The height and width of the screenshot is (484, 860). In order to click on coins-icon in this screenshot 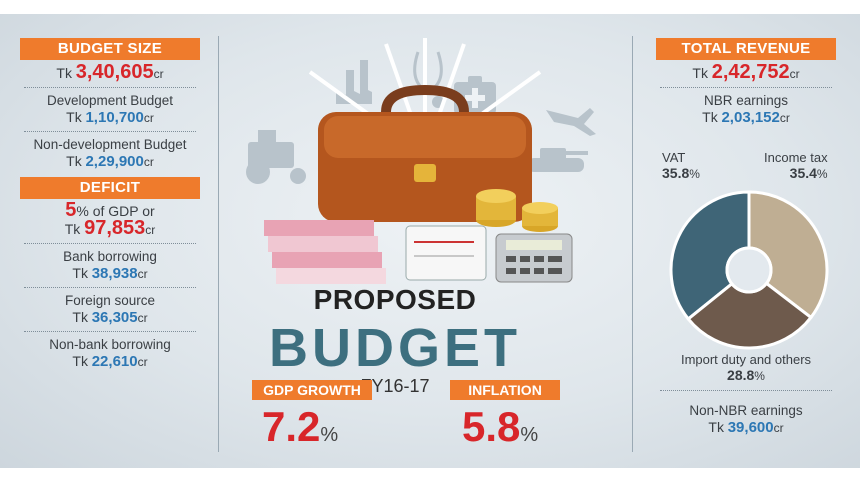, I will do `click(517, 210)`.